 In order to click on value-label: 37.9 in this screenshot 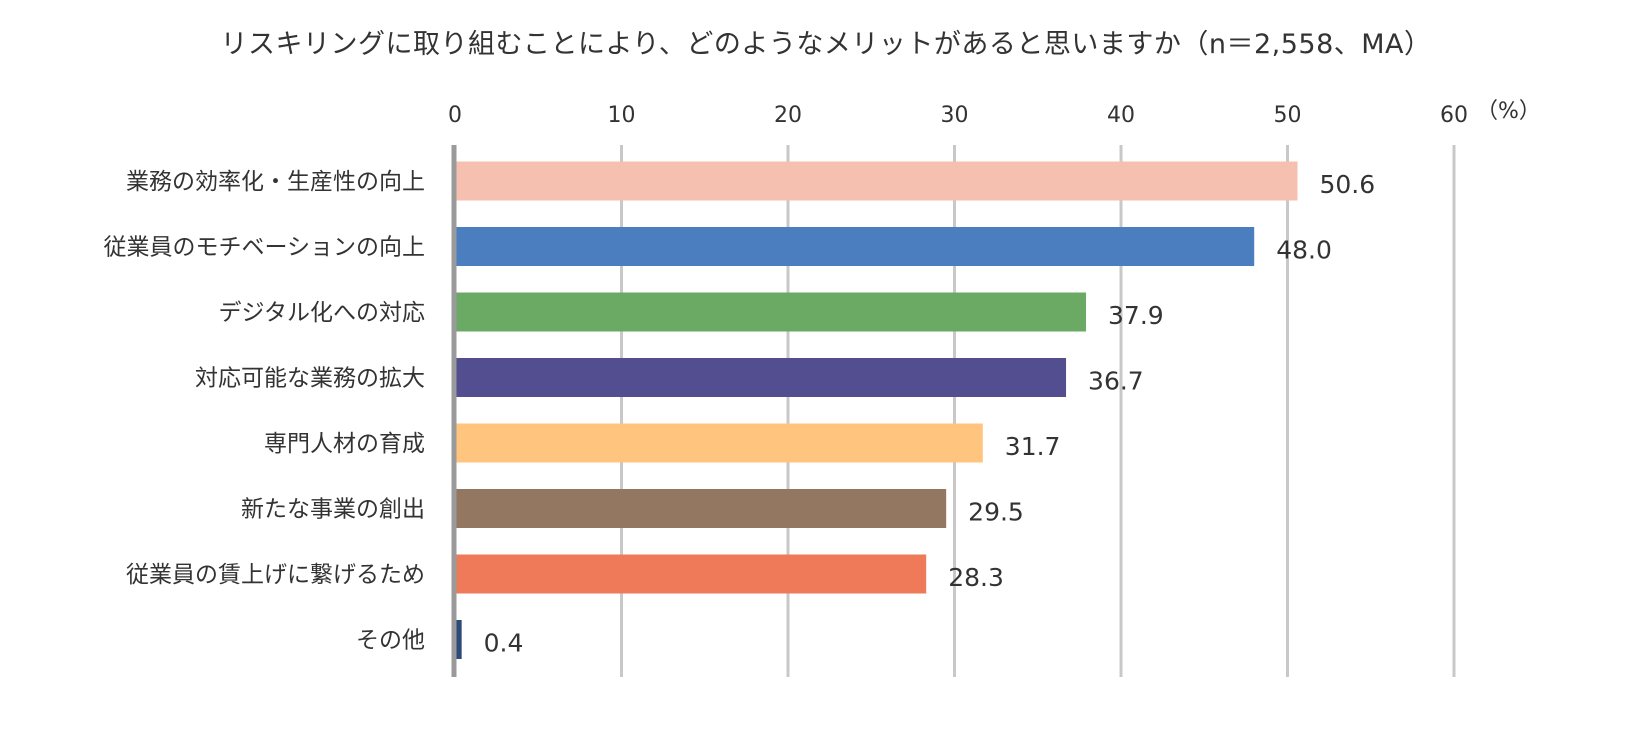, I will do `click(1136, 315)`.